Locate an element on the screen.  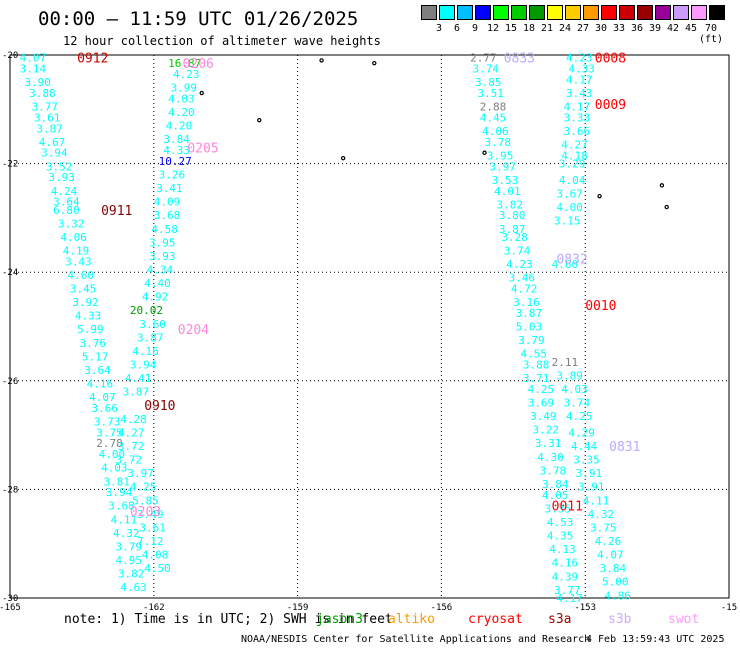
wave-height-value: 4.86 is located at coordinates (617, 595).